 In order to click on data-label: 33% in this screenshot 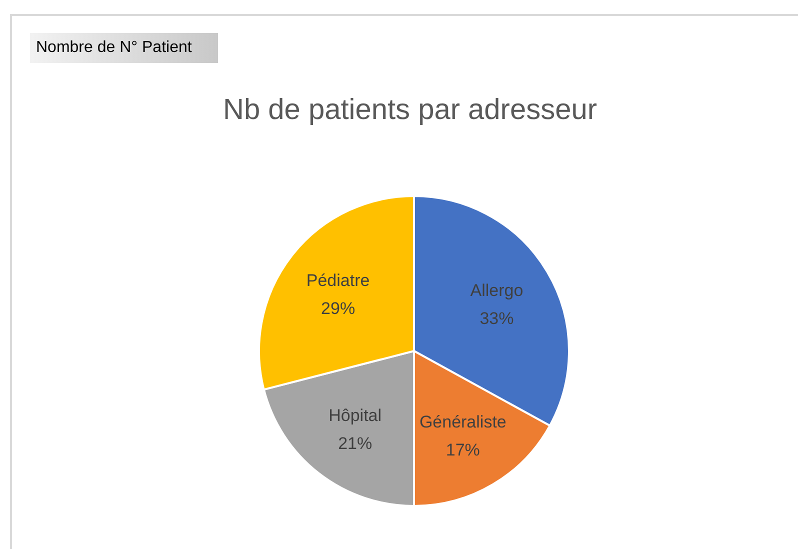, I will do `click(497, 318)`.